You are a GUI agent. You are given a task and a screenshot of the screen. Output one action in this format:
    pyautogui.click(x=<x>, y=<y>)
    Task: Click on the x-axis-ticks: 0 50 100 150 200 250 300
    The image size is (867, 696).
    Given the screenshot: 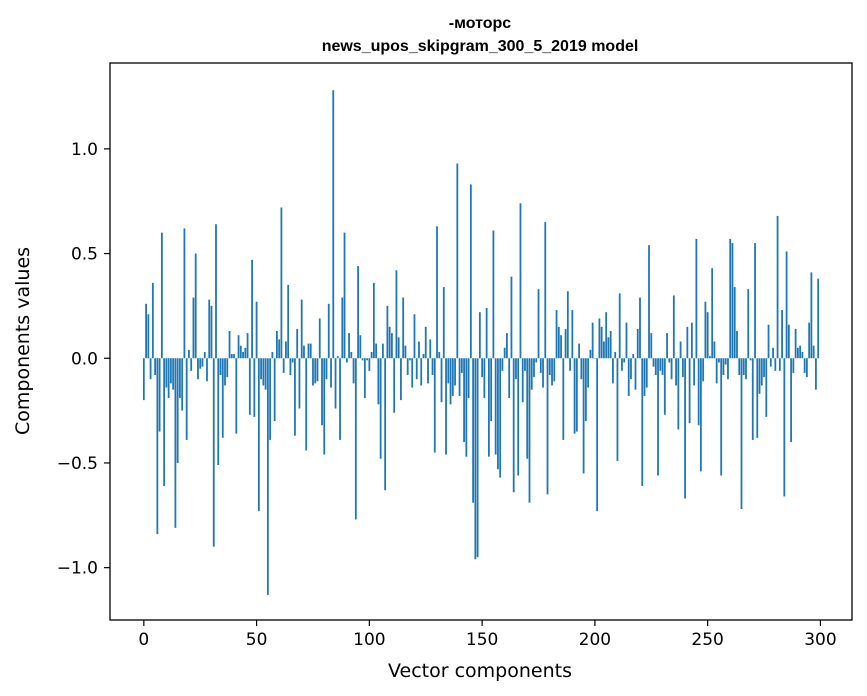 What is the action you would take?
    pyautogui.click(x=487, y=635)
    